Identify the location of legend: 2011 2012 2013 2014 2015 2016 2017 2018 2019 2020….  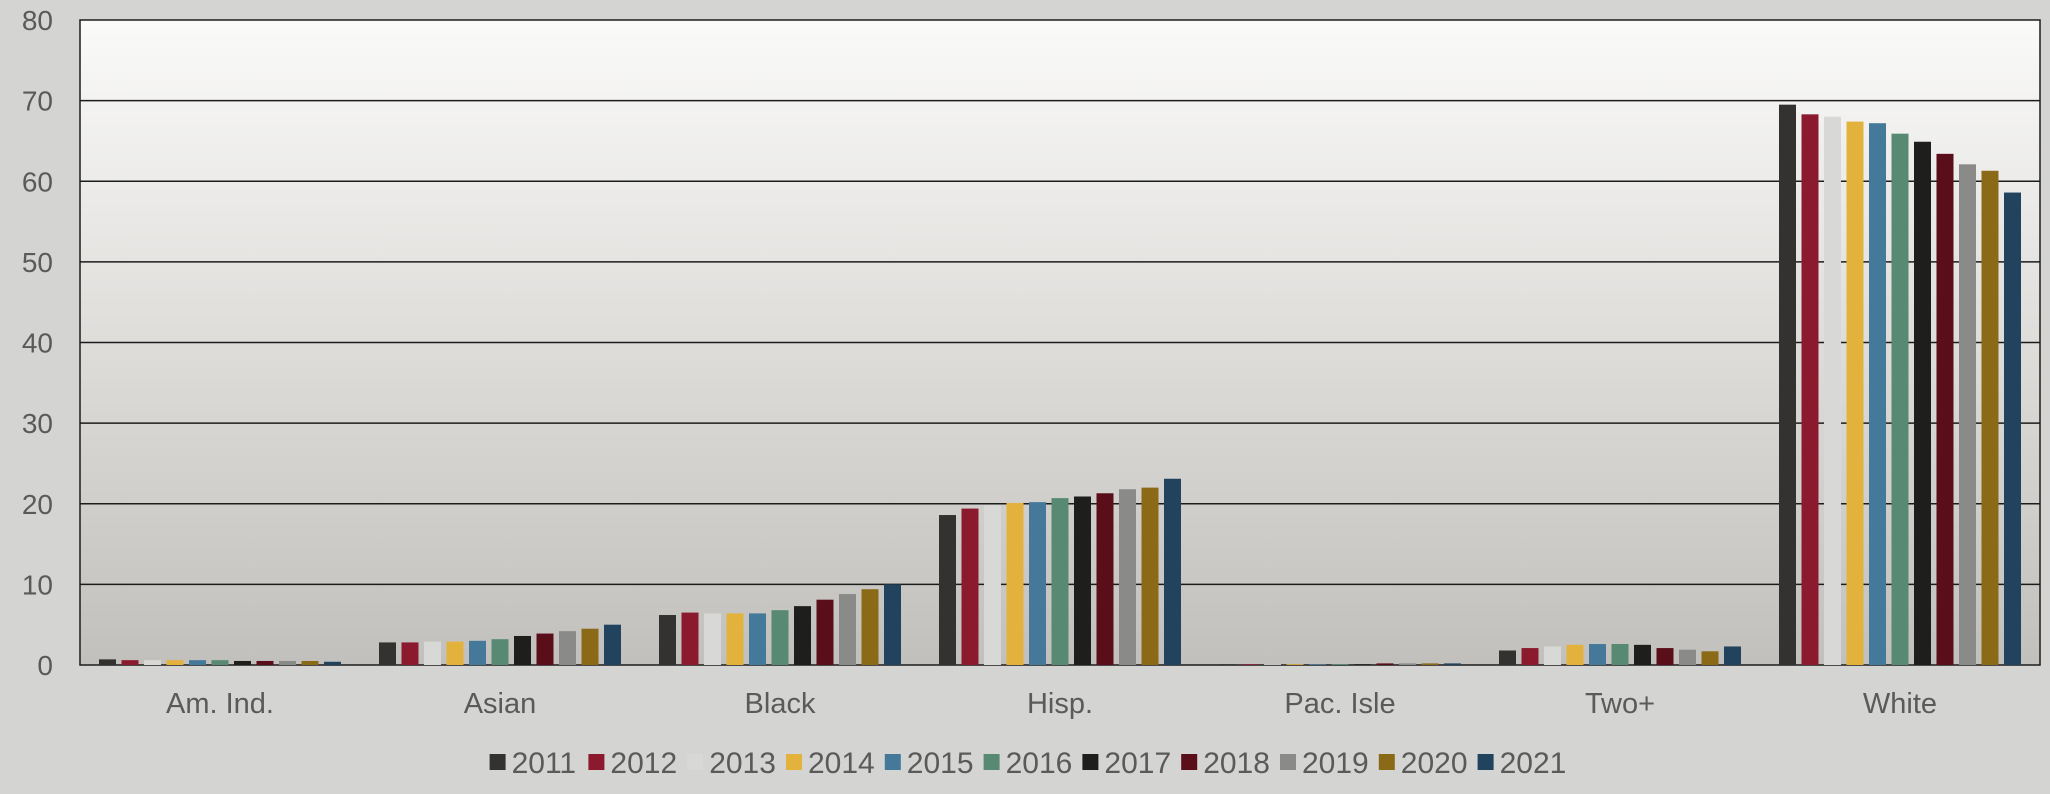
(1028, 763).